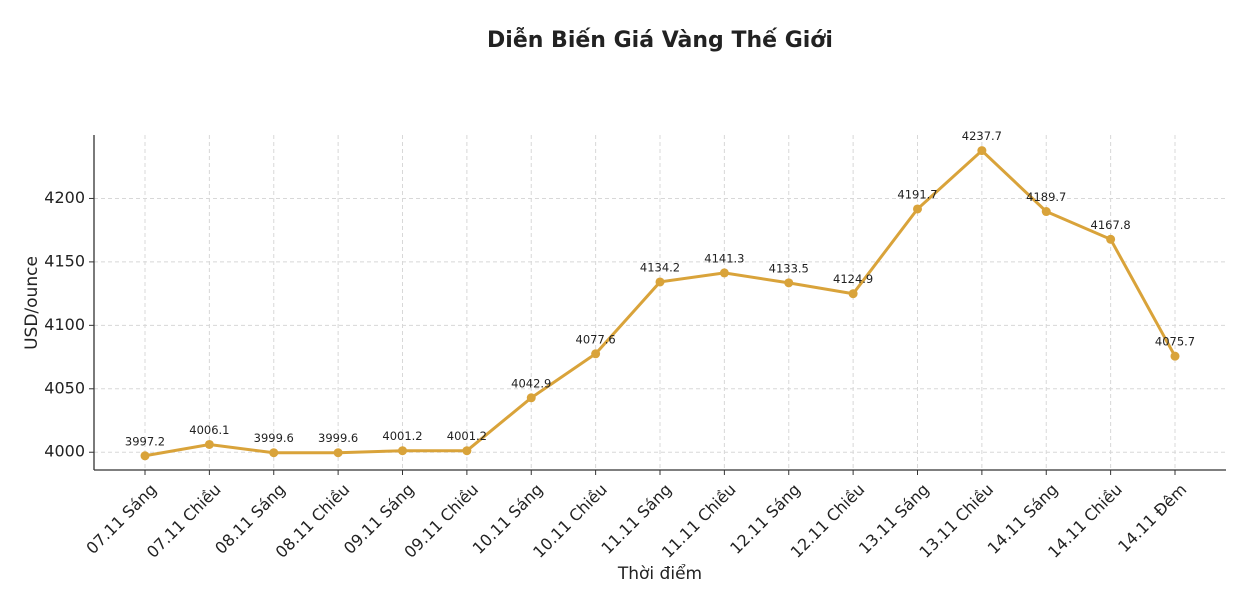  What do you see at coordinates (1046, 197) in the screenshot?
I see `data-label: 4189.7` at bounding box center [1046, 197].